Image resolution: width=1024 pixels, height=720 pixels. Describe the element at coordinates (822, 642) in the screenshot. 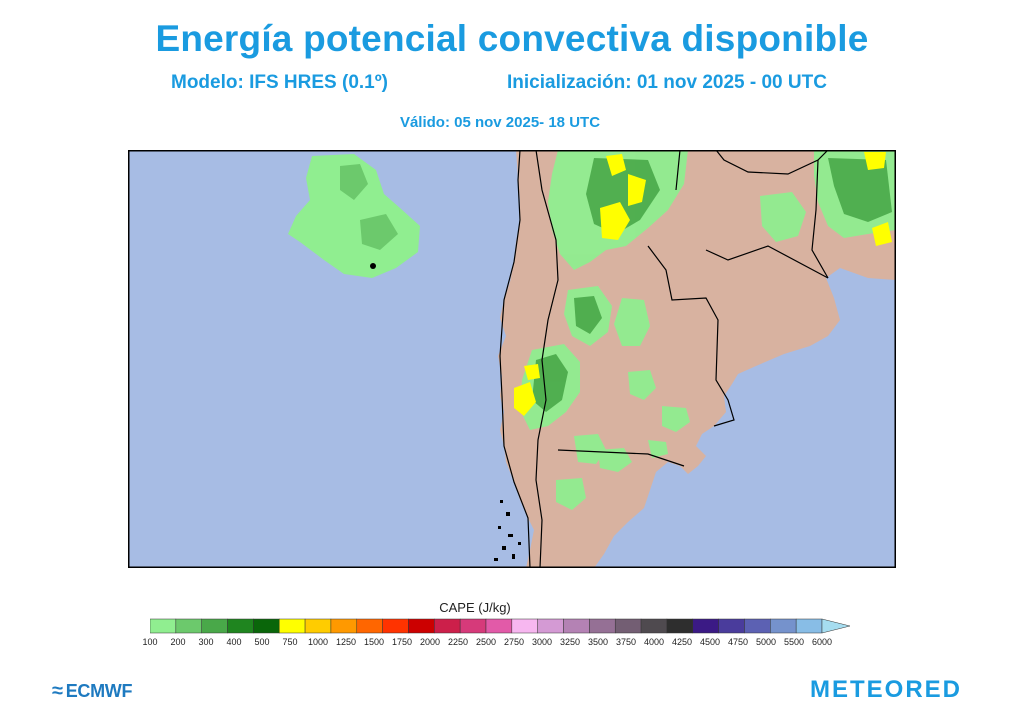

I see `colorbar-tick-label: 6000` at that location.